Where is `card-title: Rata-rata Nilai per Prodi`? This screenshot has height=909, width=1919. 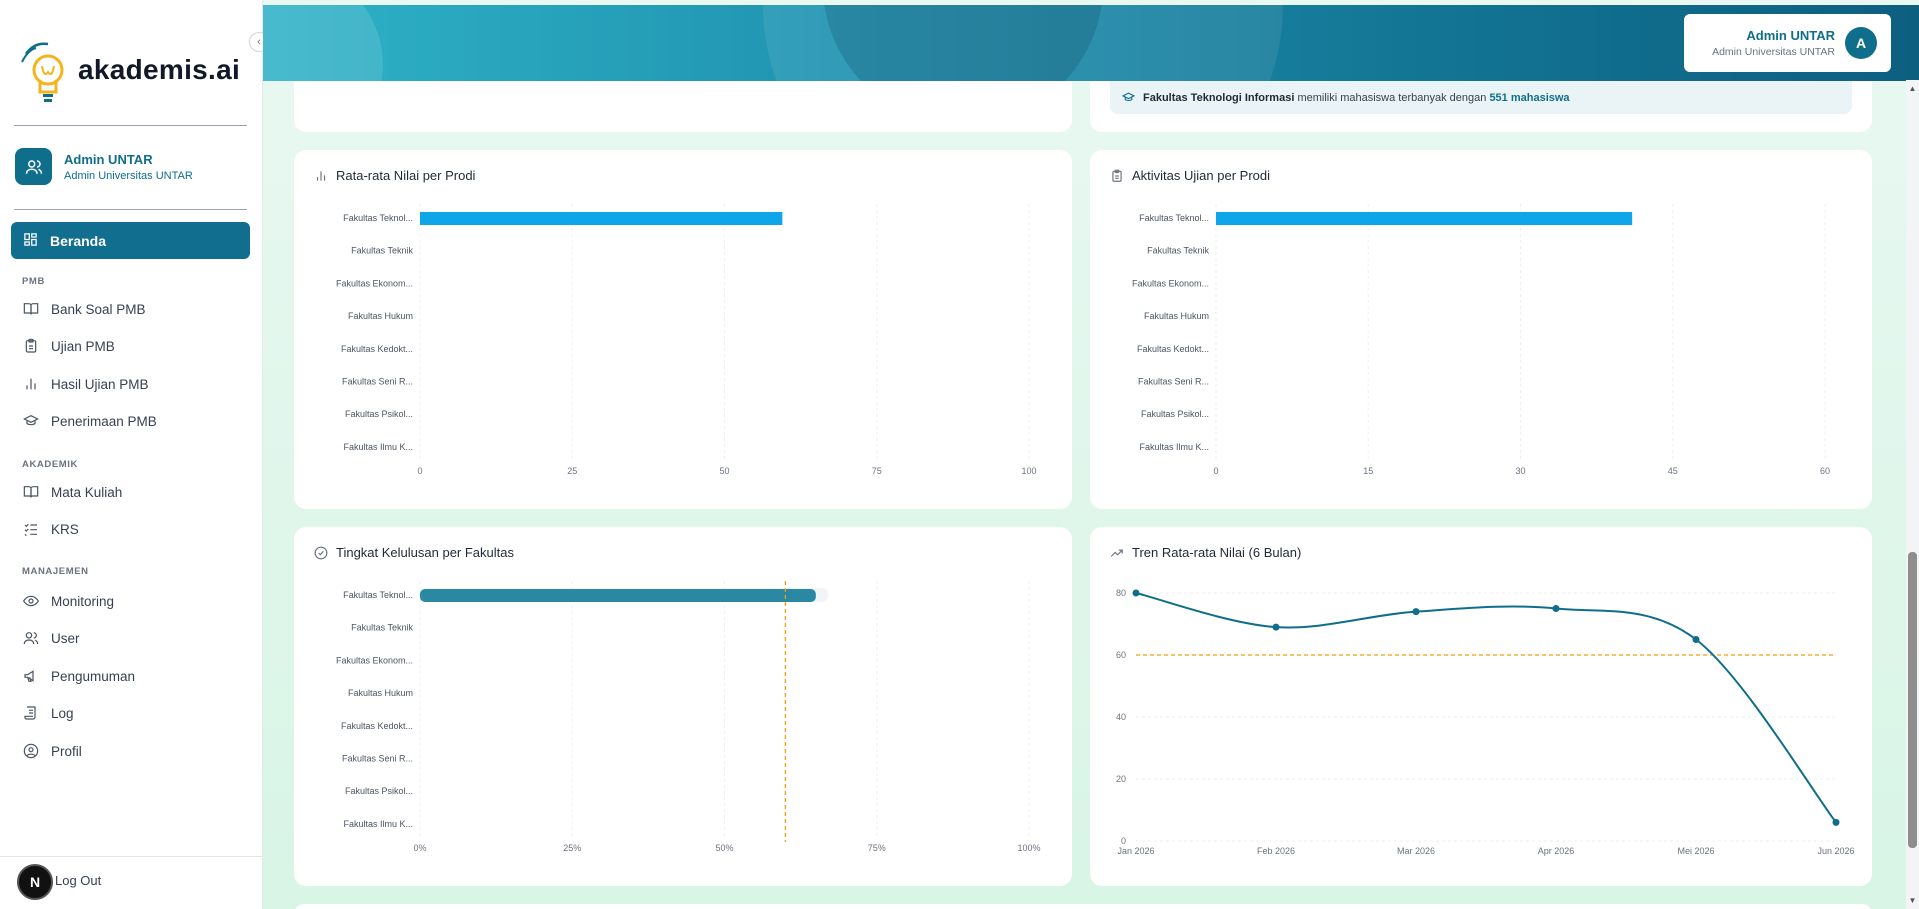
card-title: Rata-rata Nilai per Prodi is located at coordinates (406, 175).